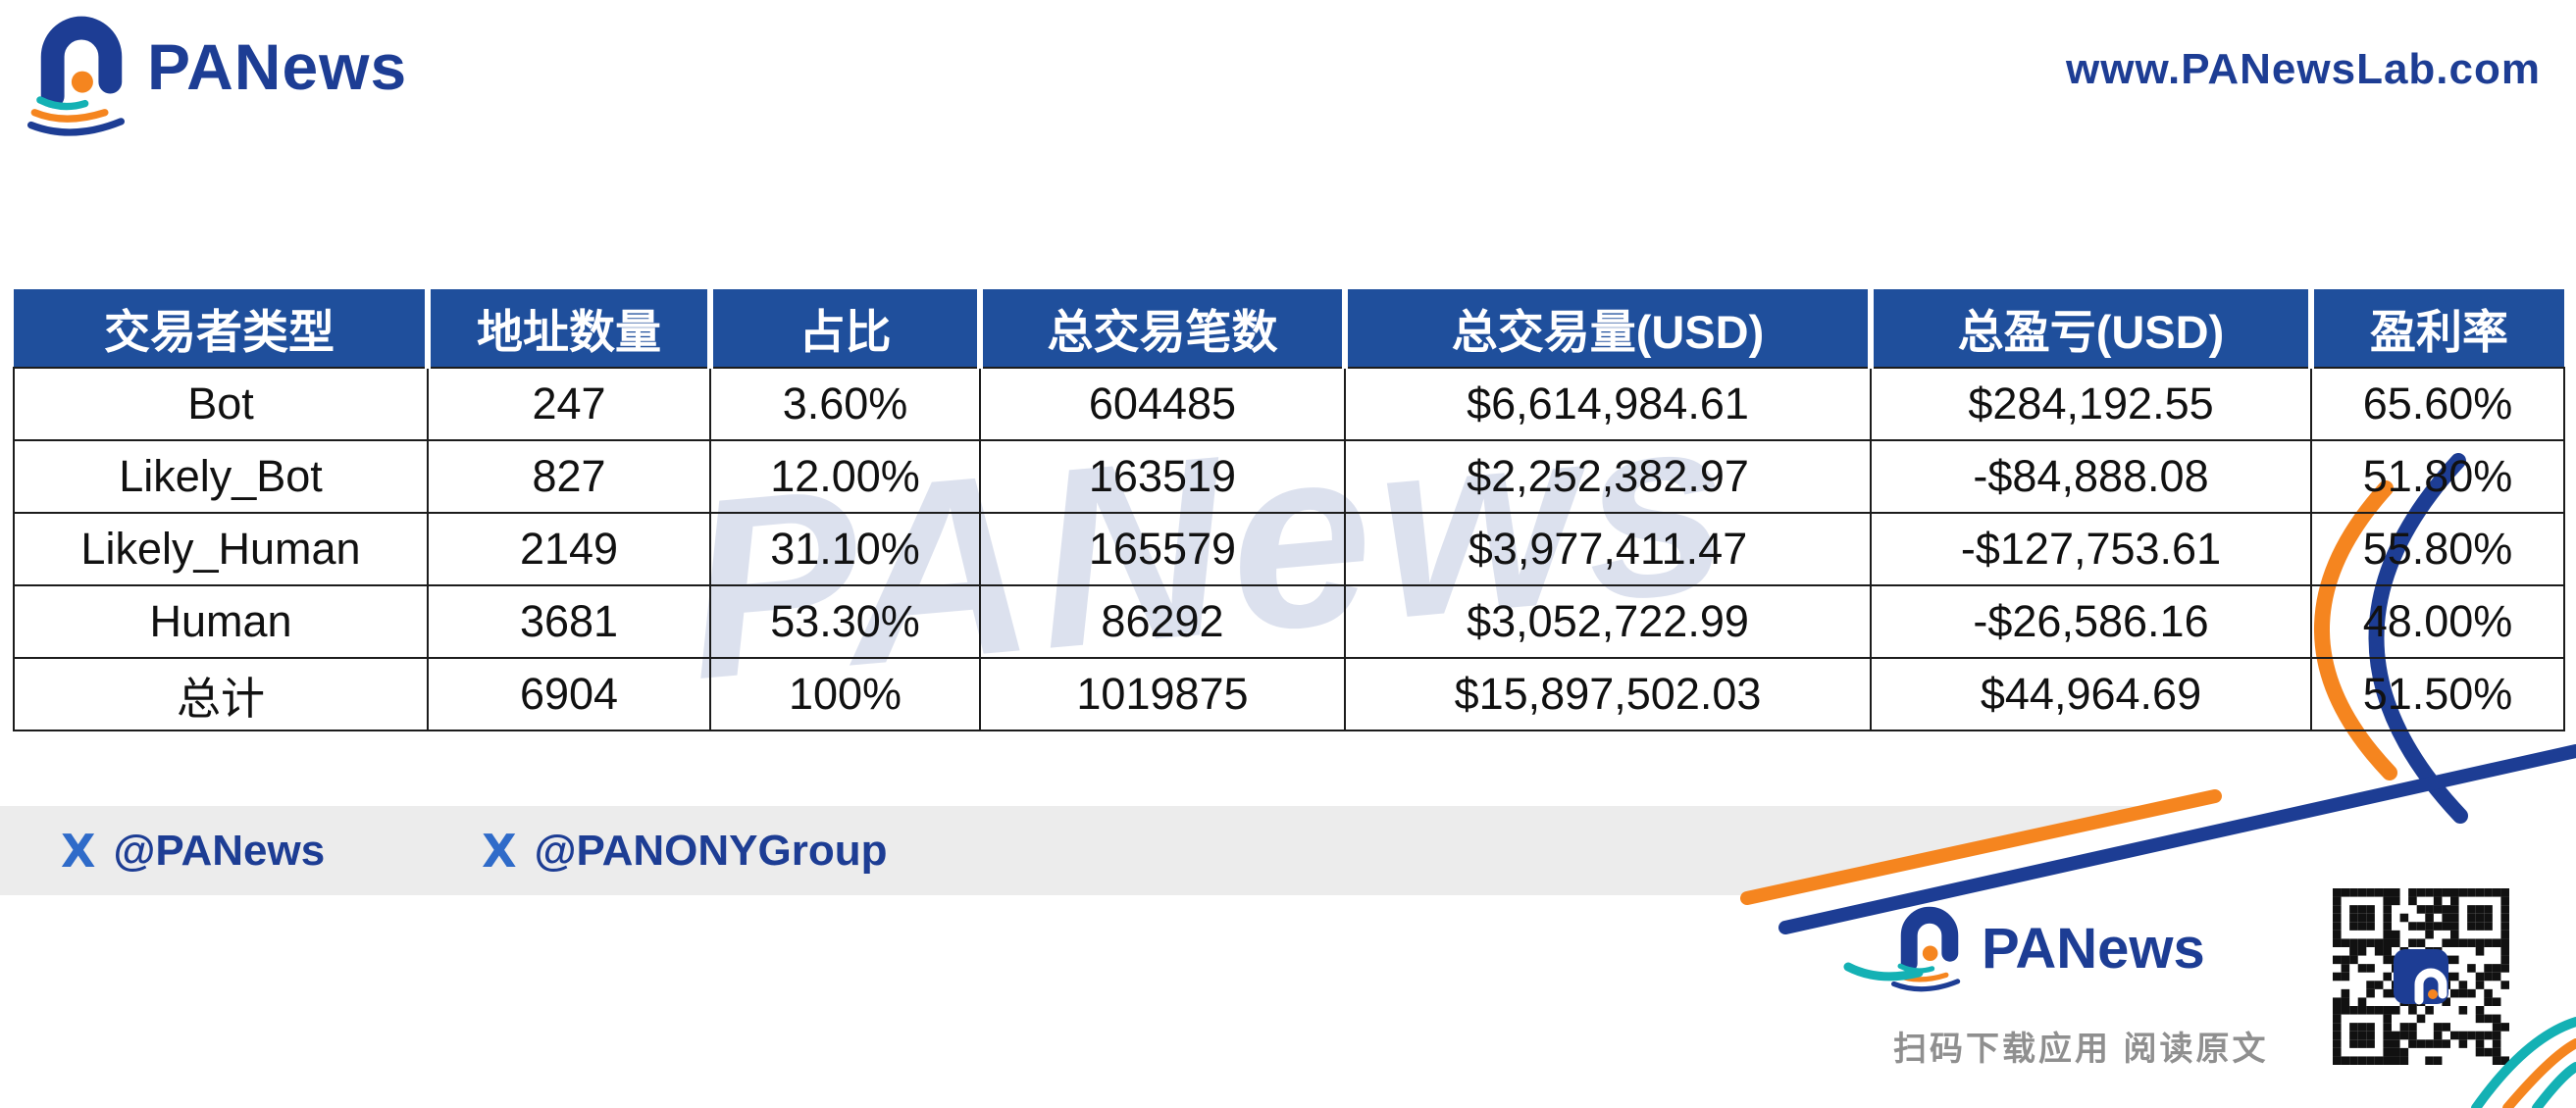  I want to click on table-cell: 总计, so click(221, 694).